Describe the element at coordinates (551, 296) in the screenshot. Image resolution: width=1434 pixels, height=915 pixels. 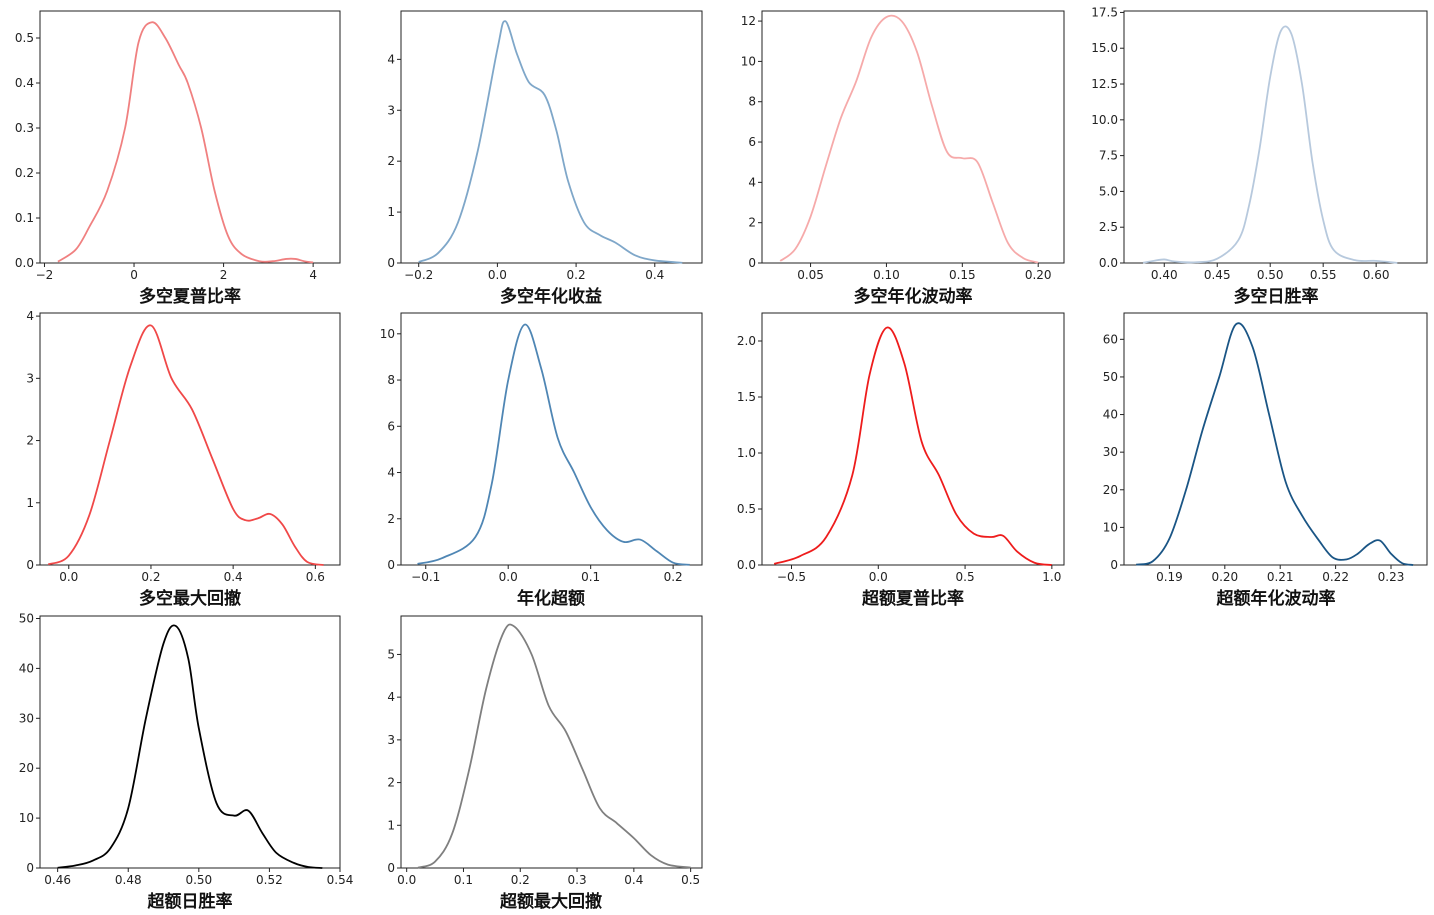
I see `x-axis-label: 多空年化收益` at that location.